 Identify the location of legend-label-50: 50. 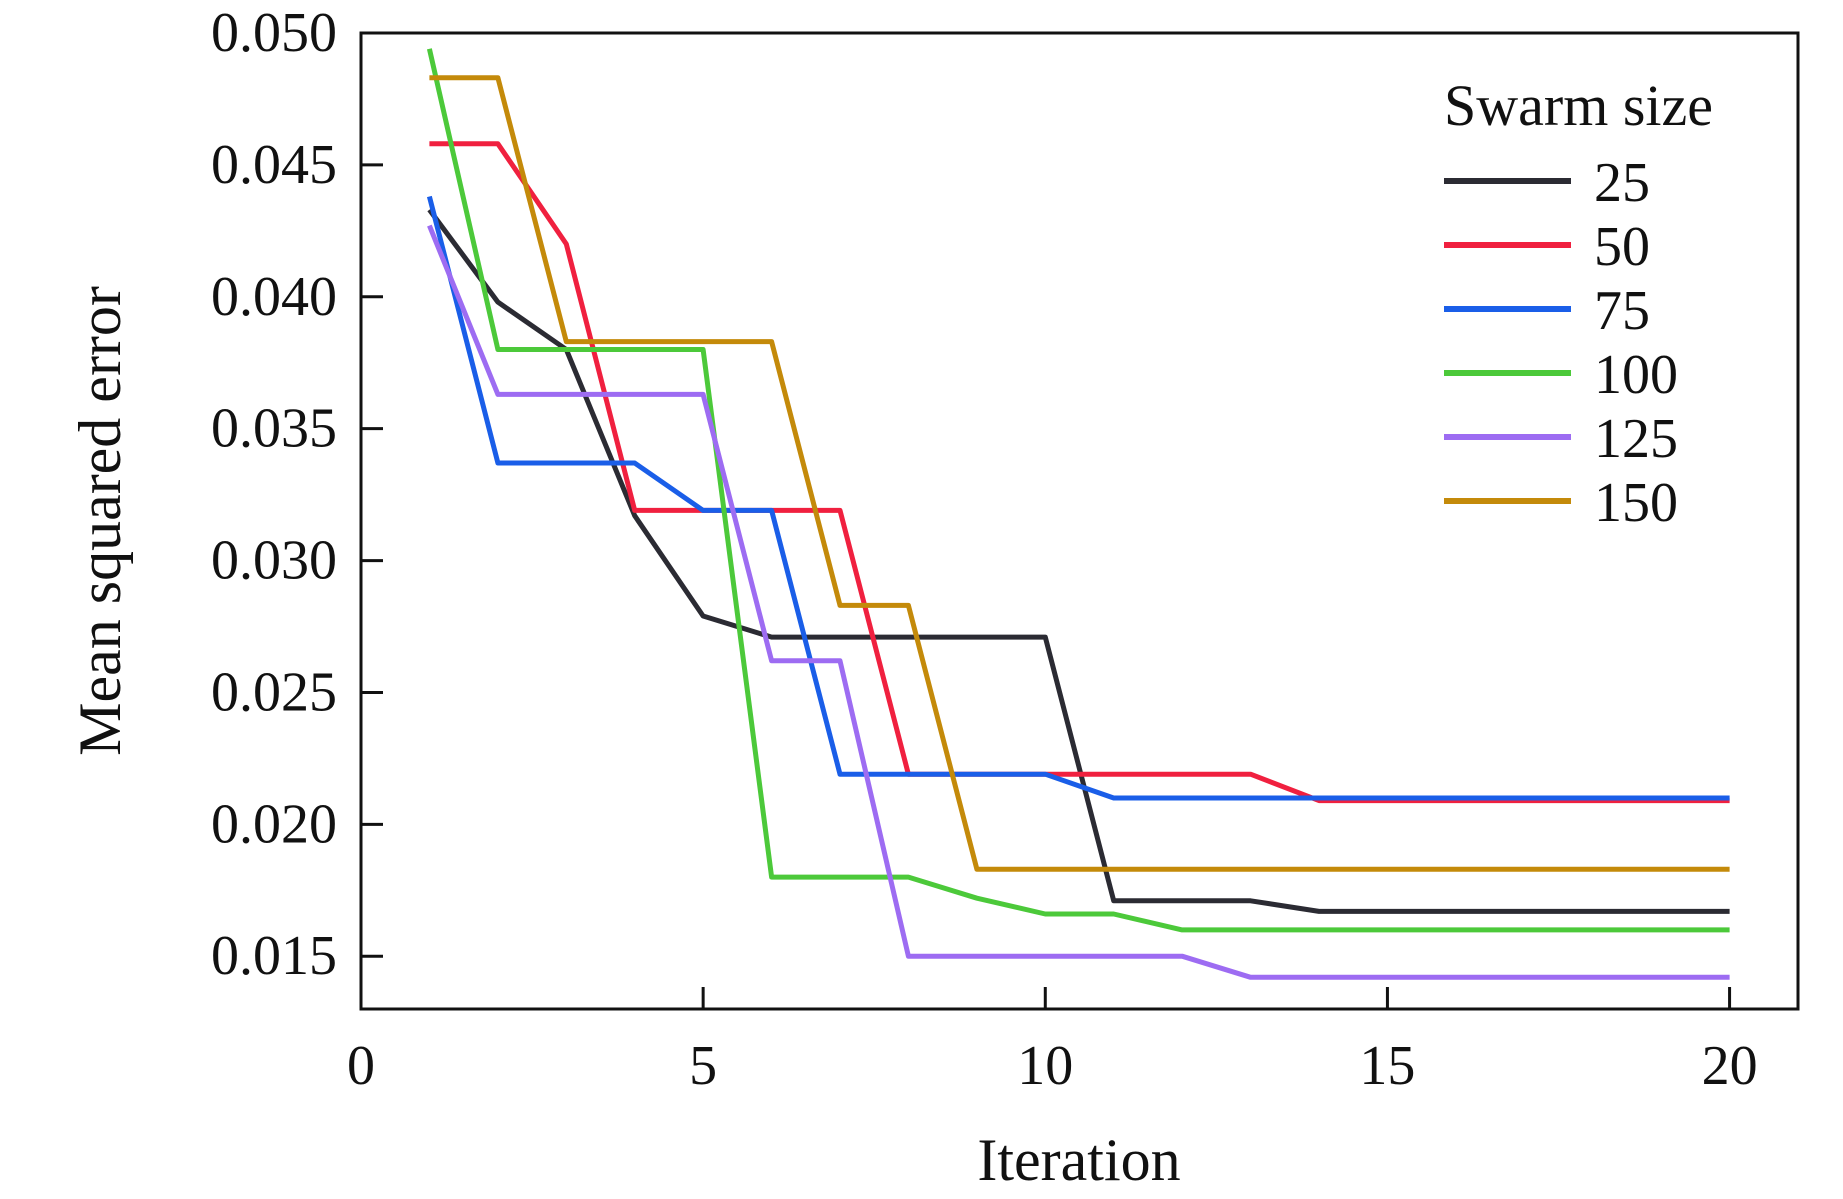
(1622, 247).